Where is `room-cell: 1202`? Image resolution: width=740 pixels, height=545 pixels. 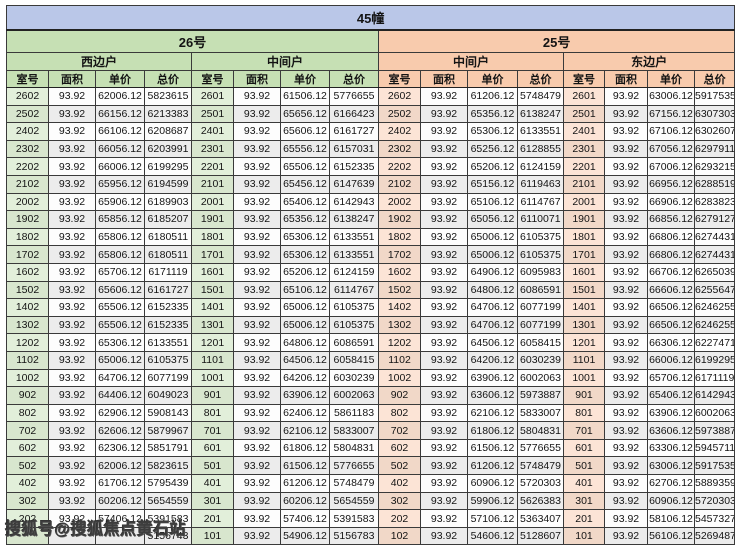
room-cell: 1202 is located at coordinates (399, 342).